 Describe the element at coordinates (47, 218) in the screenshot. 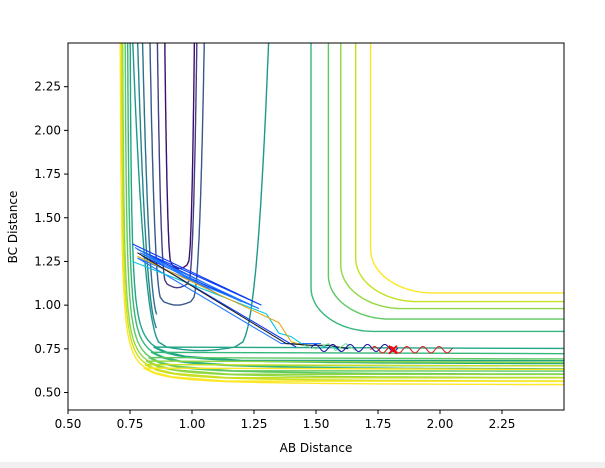

I see `y-tick-label: 1.50` at that location.